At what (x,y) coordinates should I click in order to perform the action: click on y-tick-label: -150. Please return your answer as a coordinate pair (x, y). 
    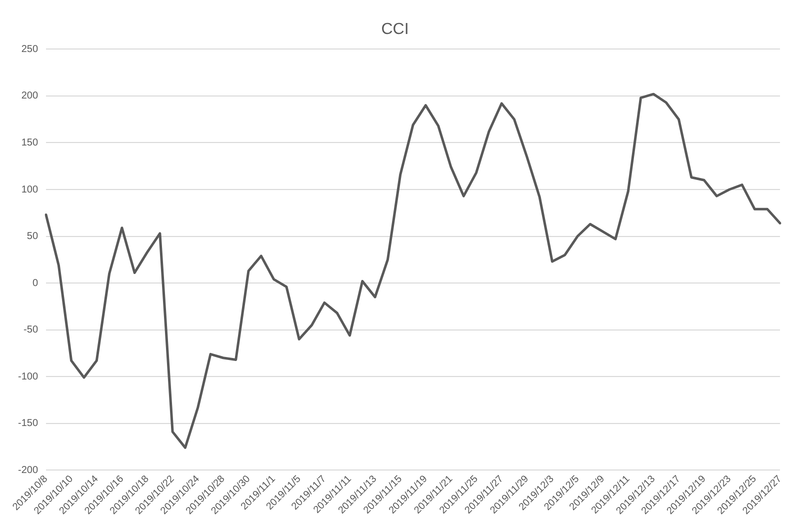
    Looking at the image, I should click on (28, 424).